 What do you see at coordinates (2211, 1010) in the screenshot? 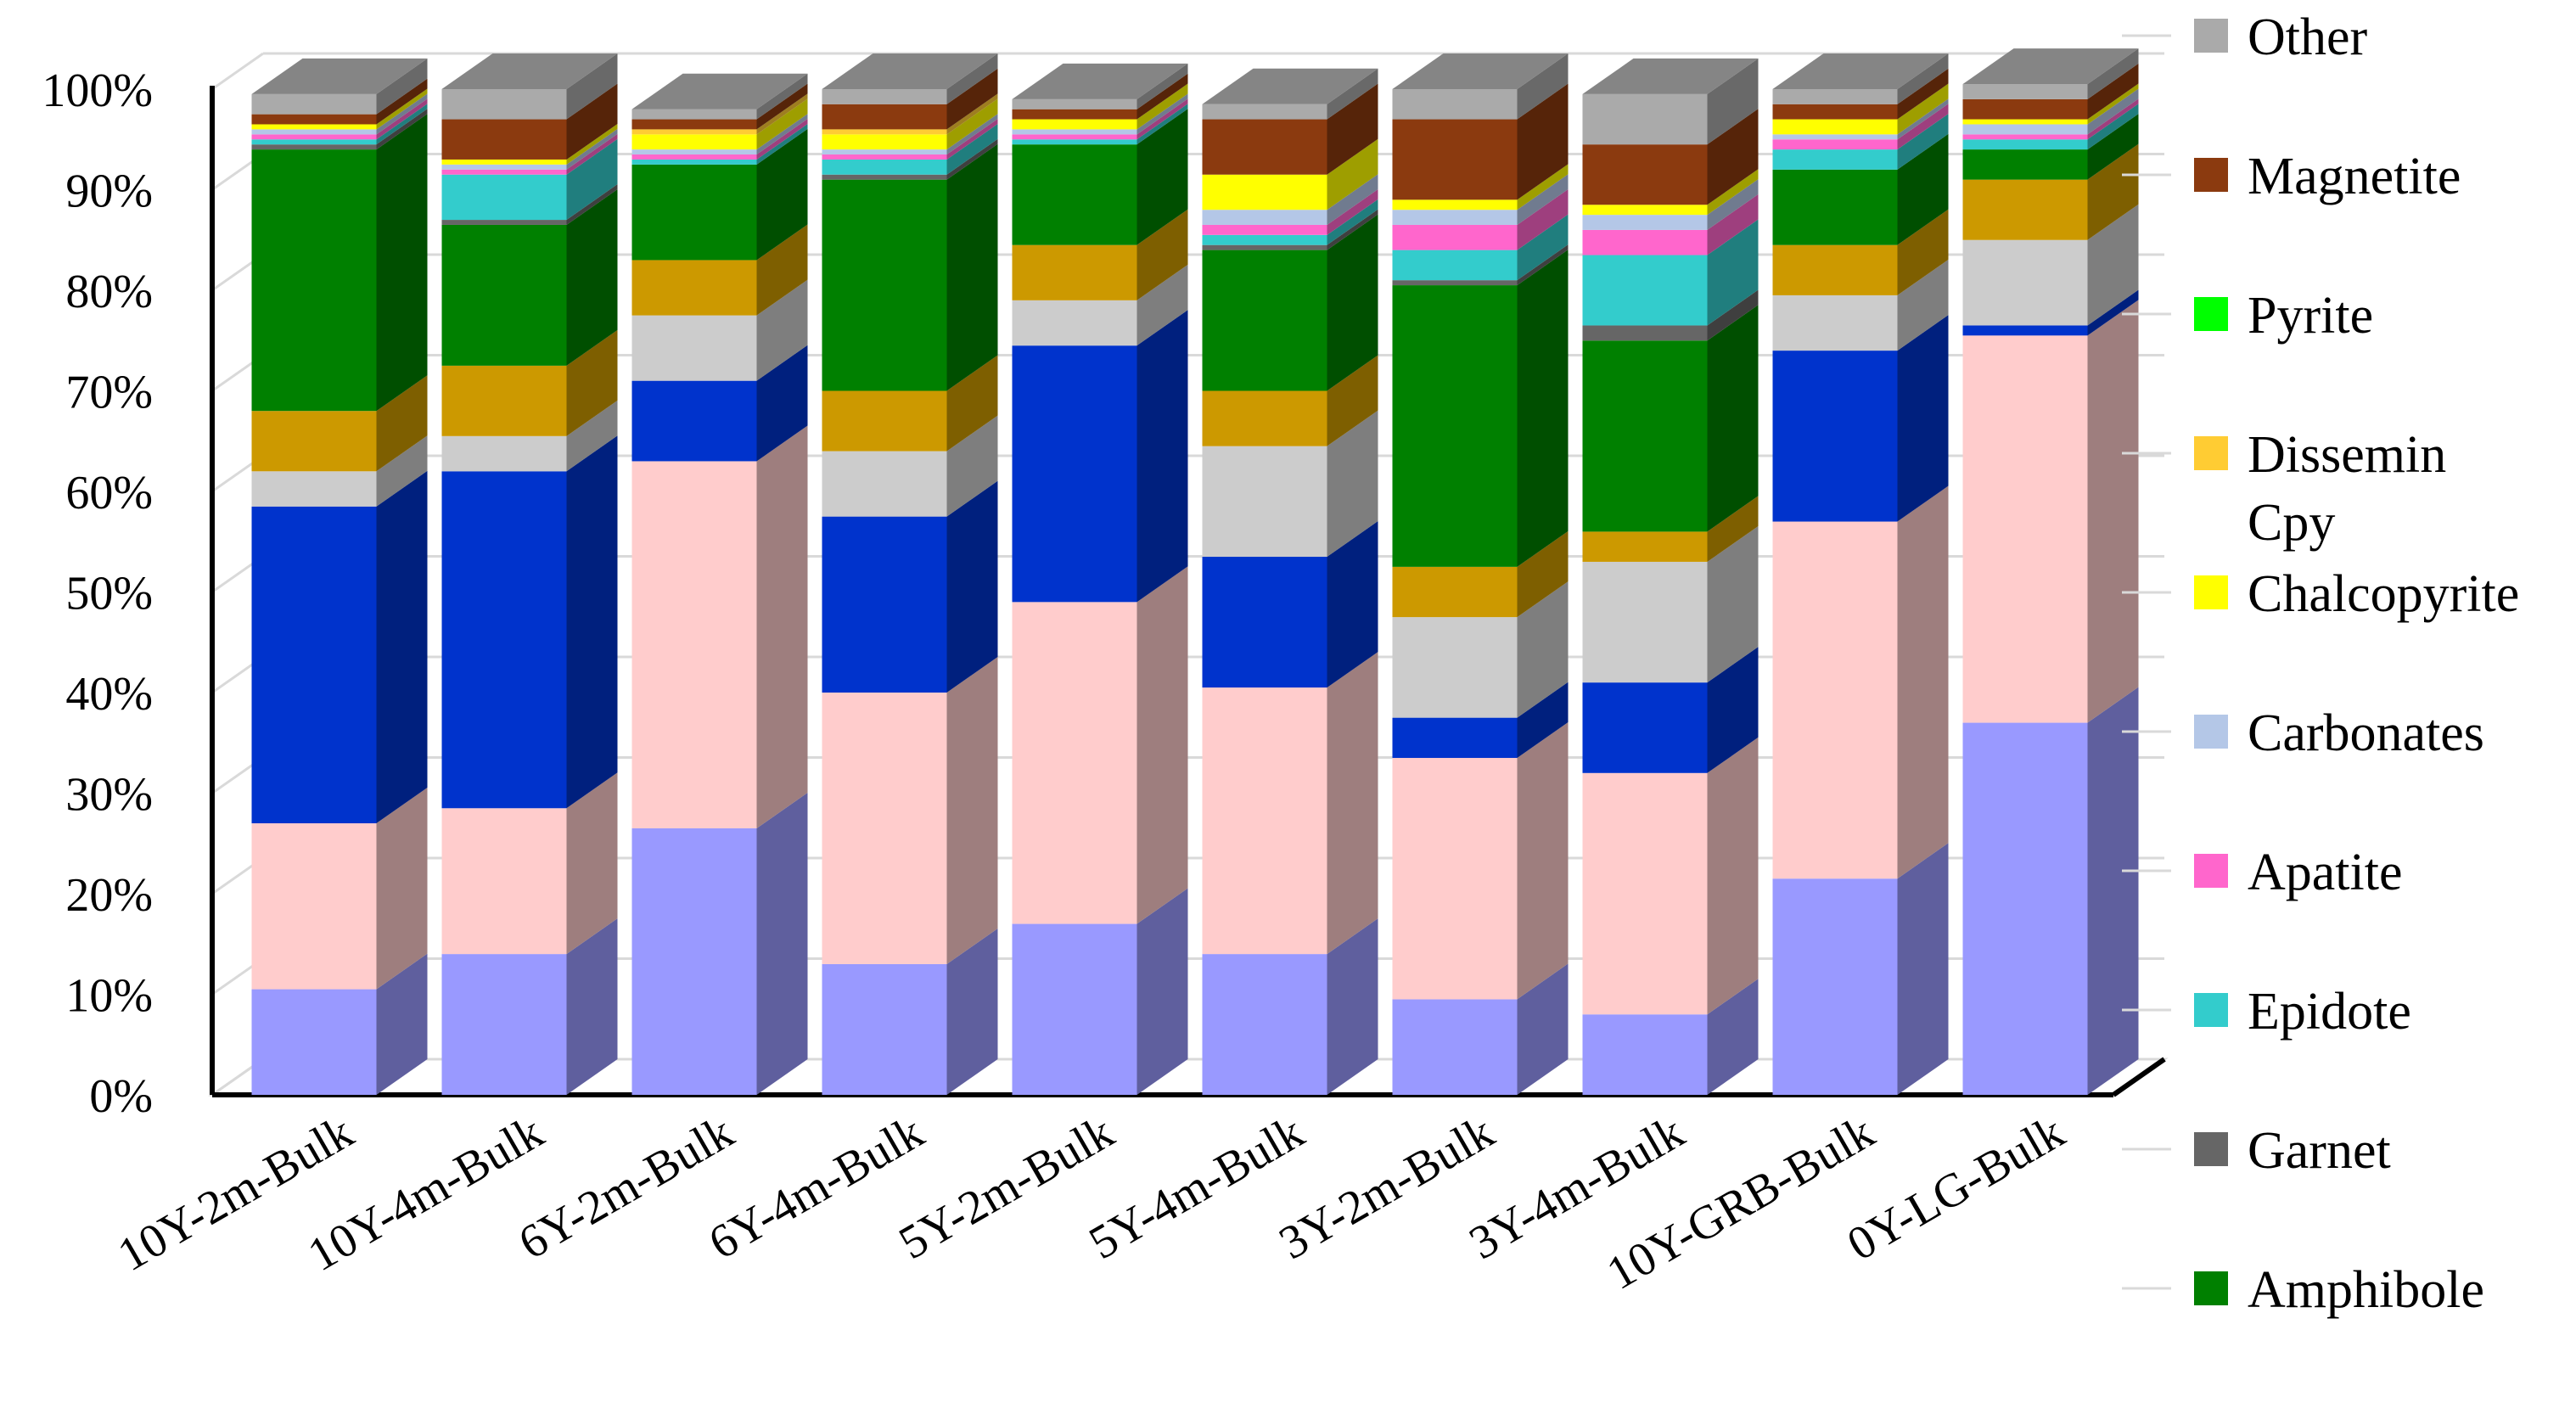
I see `legend-swatch-epidote` at bounding box center [2211, 1010].